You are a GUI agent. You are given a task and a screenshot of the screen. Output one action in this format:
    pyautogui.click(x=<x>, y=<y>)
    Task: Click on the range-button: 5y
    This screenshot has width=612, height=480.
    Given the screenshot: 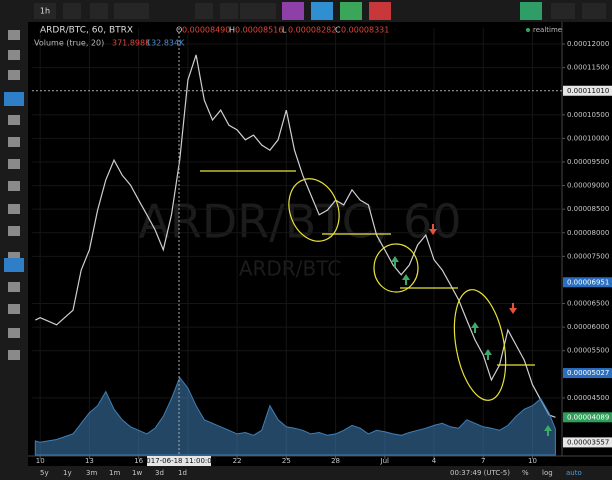 What is the action you would take?
    pyautogui.click(x=44, y=473)
    